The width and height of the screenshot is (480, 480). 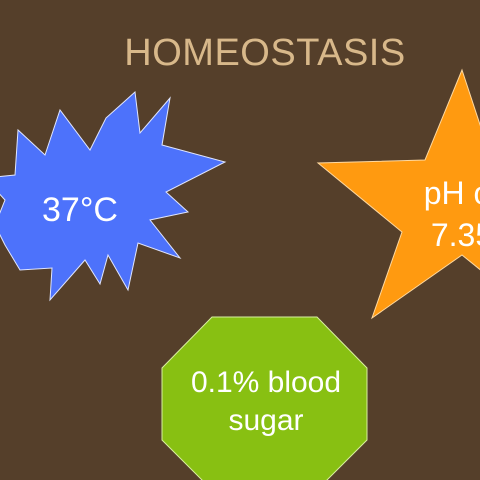 I want to click on blood-sugar-label-line1: 0.1% blood, so click(x=266, y=382).